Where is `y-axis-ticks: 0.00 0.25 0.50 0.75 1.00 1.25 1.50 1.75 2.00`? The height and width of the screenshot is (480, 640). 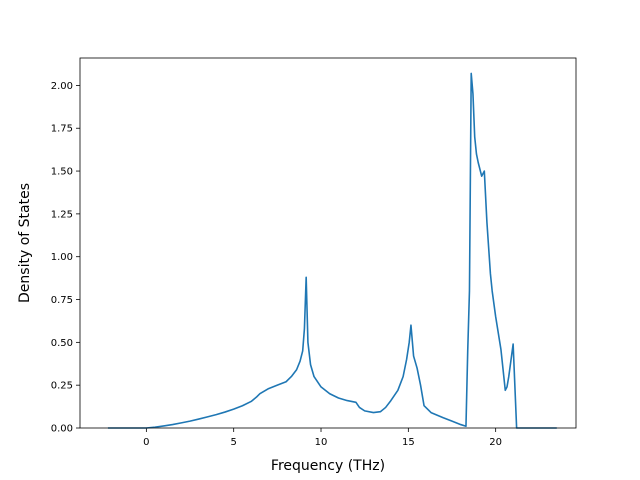 y-axis-ticks: 0.00 0.25 0.50 0.75 1.00 1.25 1.50 1.75 2.00 is located at coordinates (65, 258).